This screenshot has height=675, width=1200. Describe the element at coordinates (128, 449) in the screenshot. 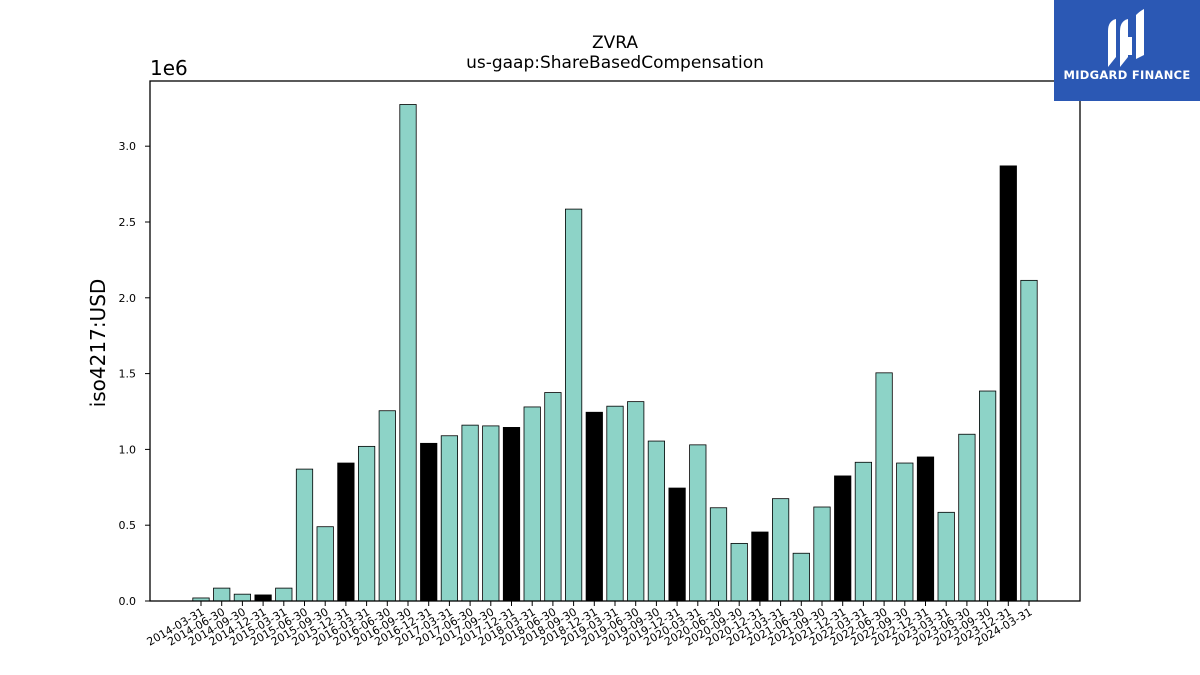

I see `y-tick-label: 1.0` at that location.